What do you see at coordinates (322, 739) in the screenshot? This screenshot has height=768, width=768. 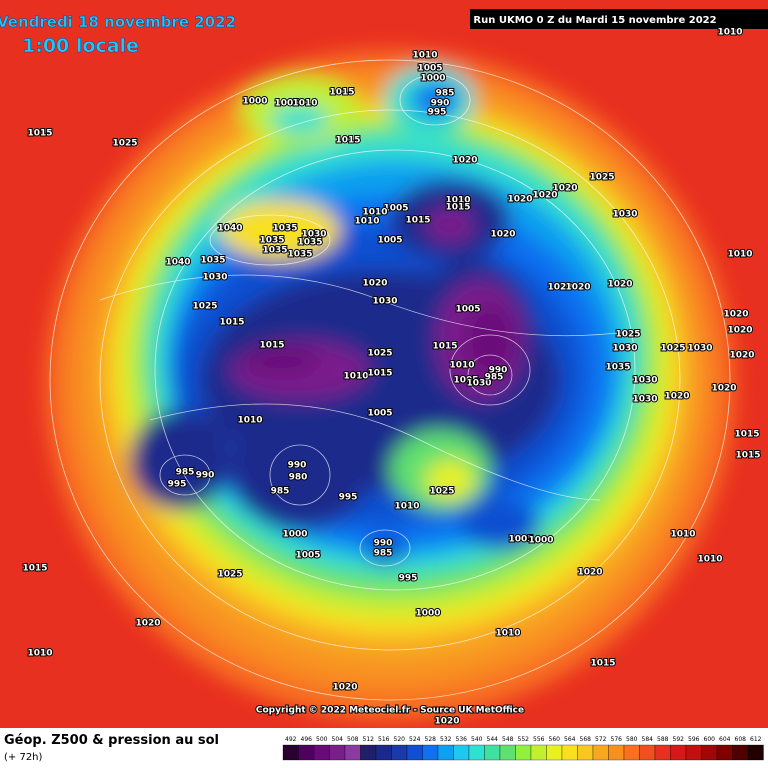 I see `level-label: 500` at bounding box center [322, 739].